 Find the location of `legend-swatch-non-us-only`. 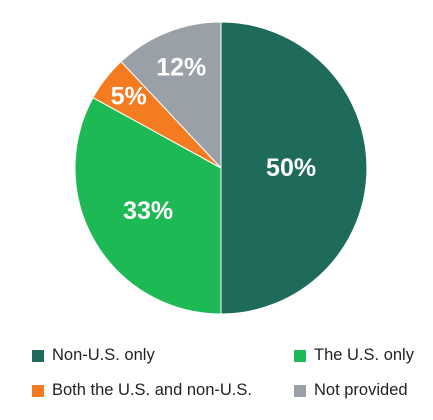

legend-swatch-non-us-only is located at coordinates (38, 355).